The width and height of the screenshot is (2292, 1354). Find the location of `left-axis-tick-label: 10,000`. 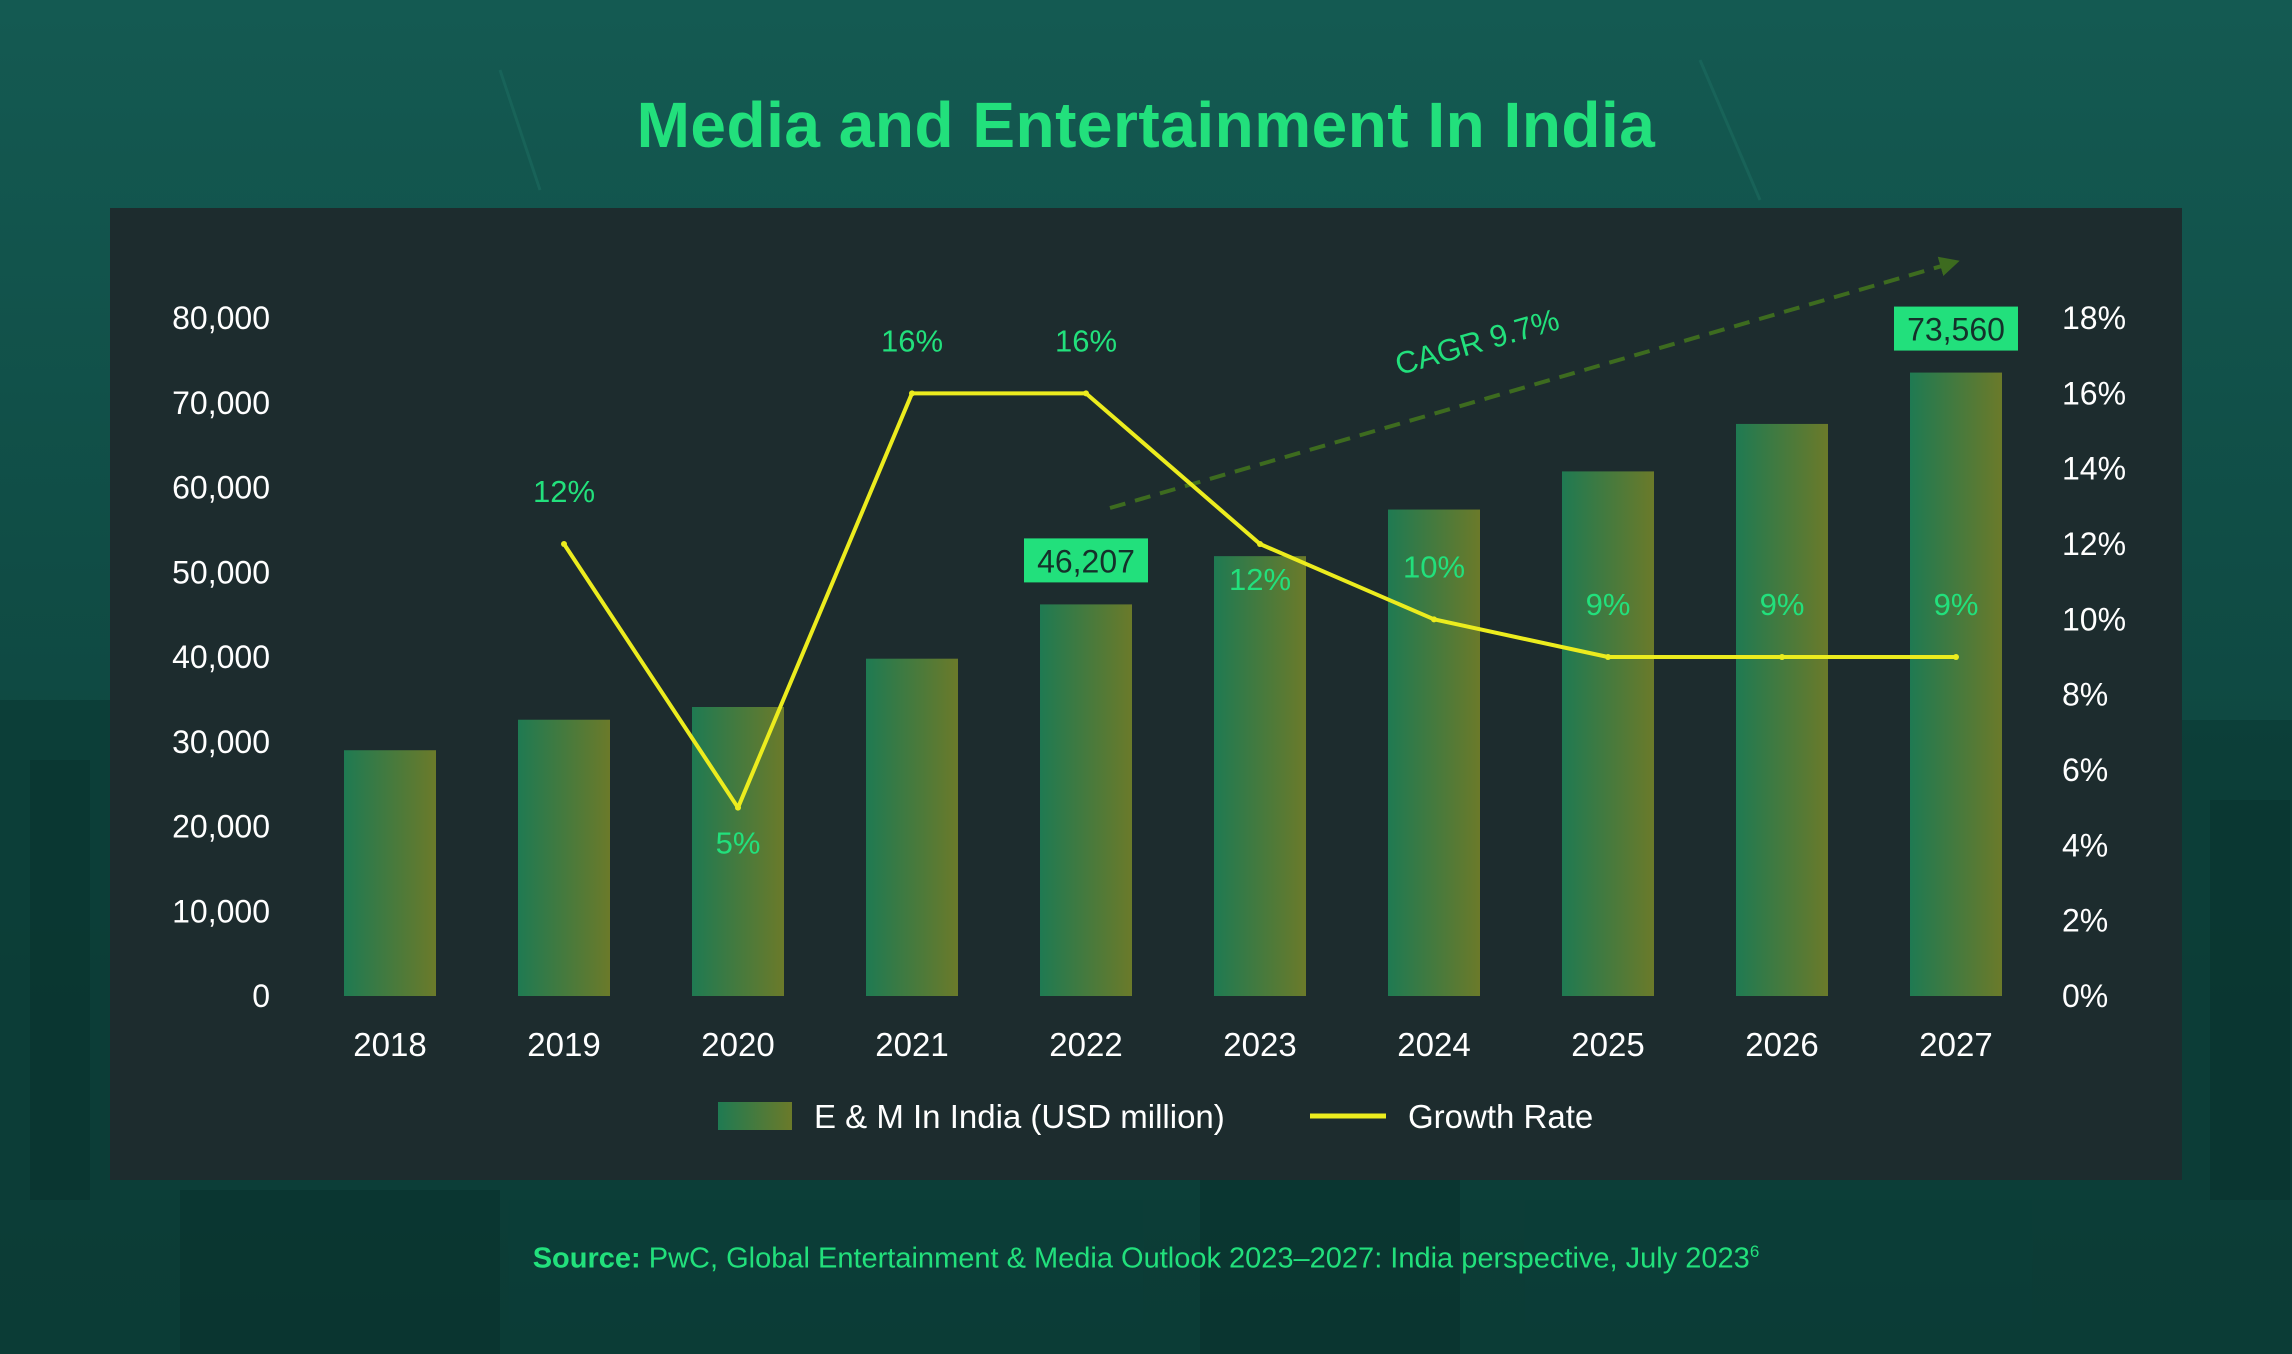

left-axis-tick-label: 10,000 is located at coordinates (221, 911).